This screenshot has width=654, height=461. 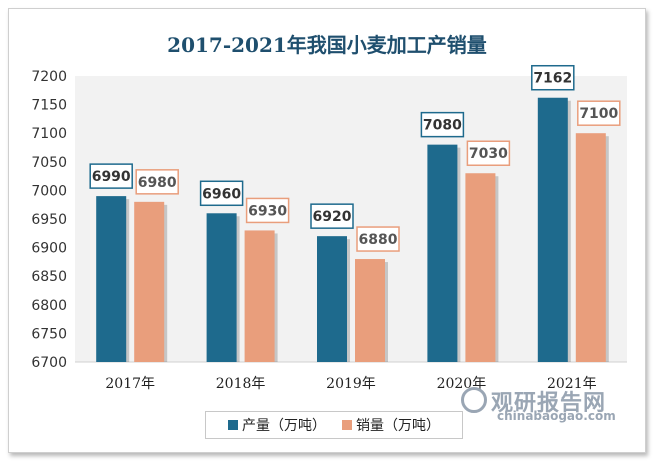 What do you see at coordinates (556, 416) in the screenshot?
I see `watermark-url: chinabaogao.com` at bounding box center [556, 416].